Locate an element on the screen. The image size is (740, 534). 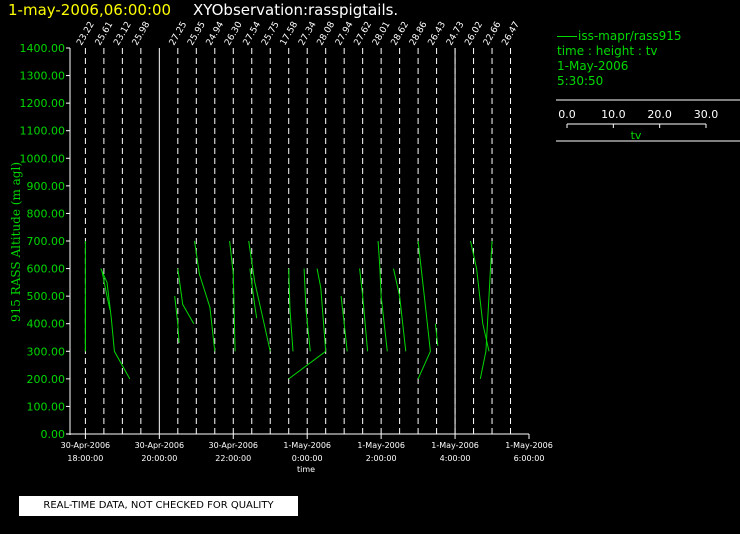
observation-datetime: 1-may-2006,06:00:00 is located at coordinates (90, 10).